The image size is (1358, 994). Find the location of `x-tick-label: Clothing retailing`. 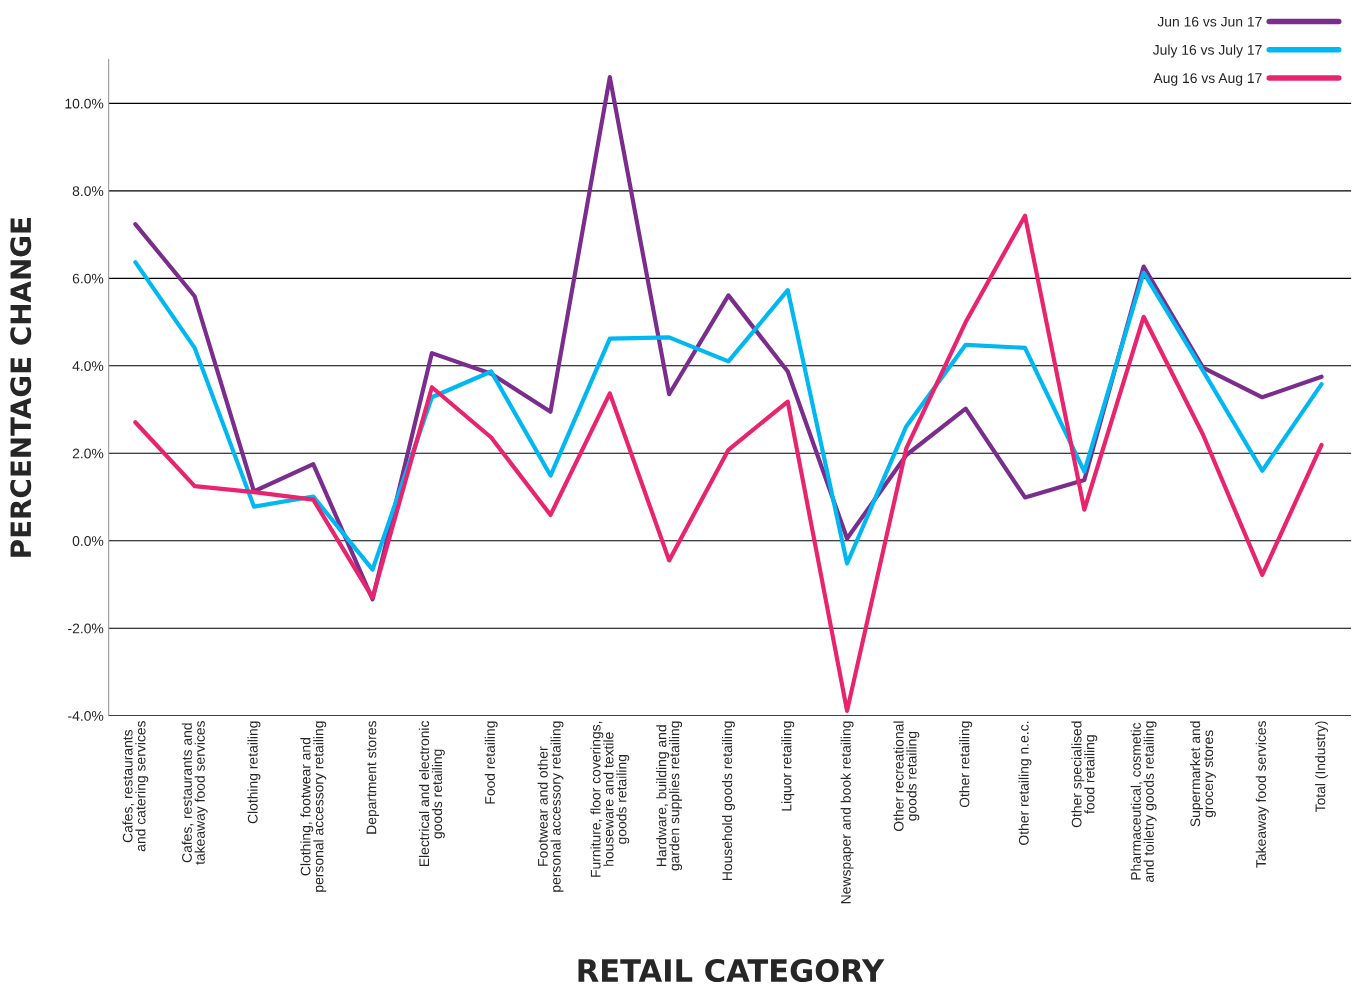

x-tick-label: Clothing retailing is located at coordinates (254, 772).